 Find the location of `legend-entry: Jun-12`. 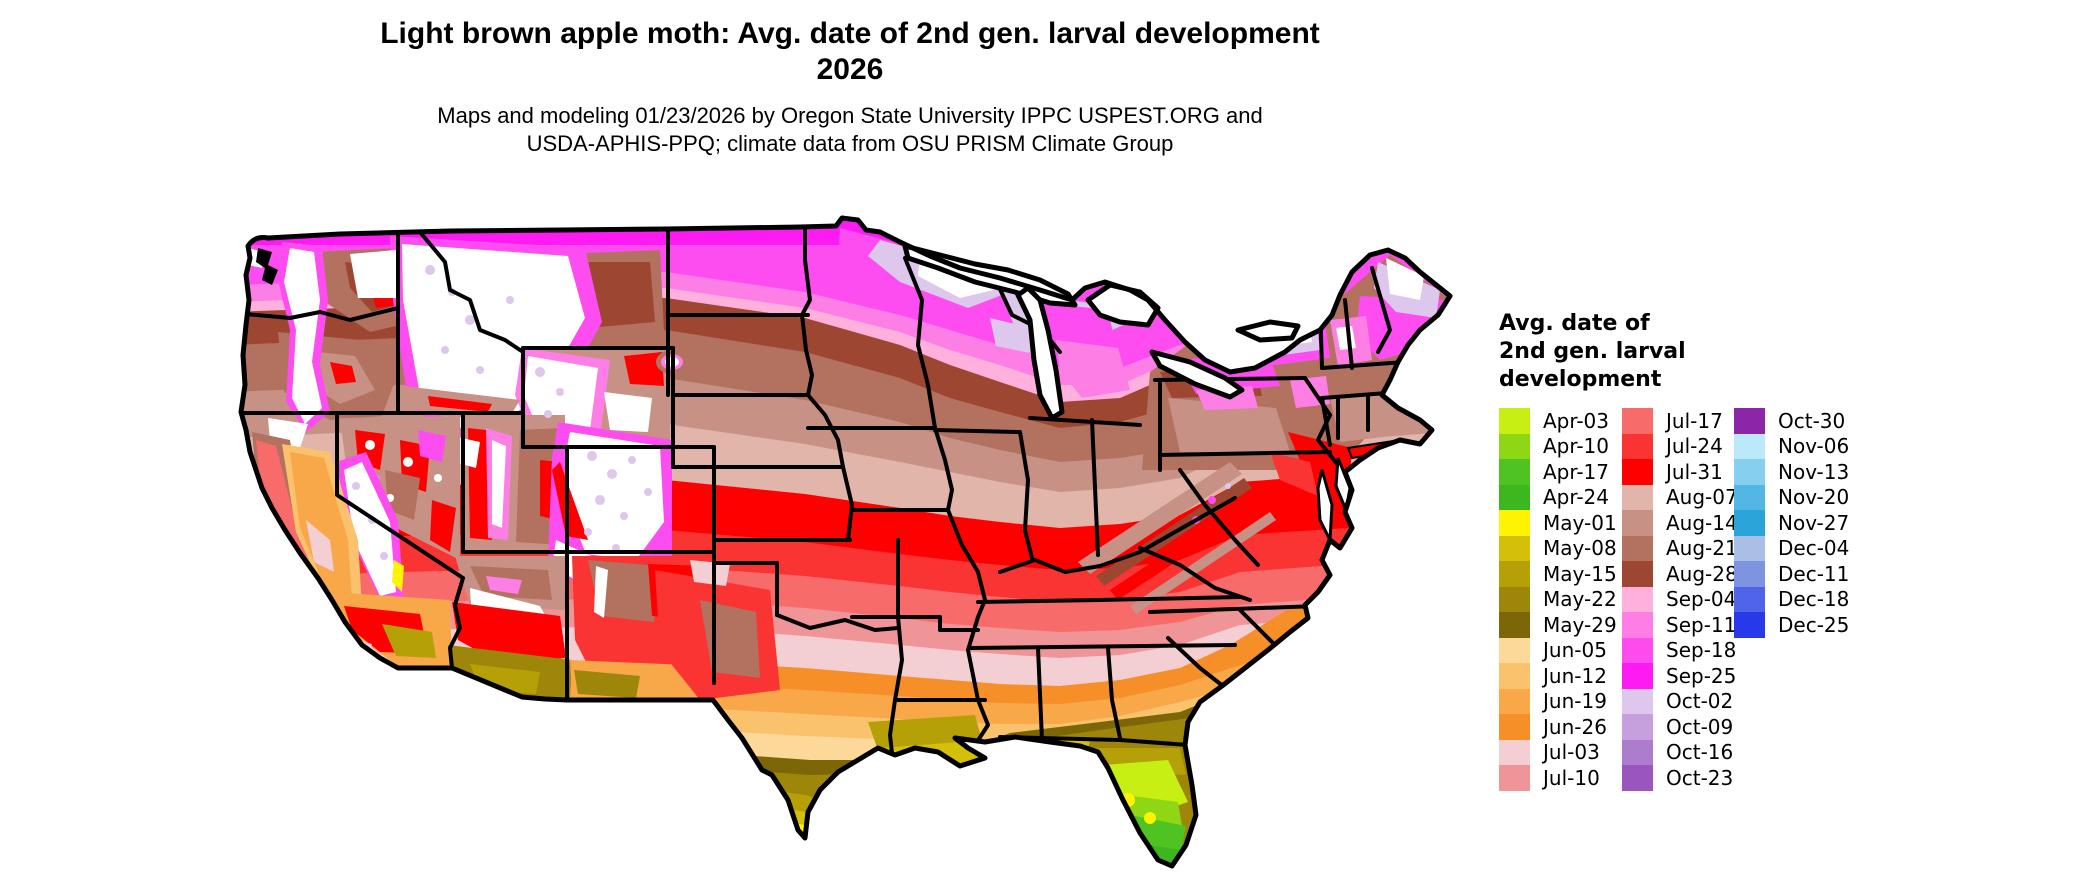

legend-entry: Jun-12 is located at coordinates (1560, 676).